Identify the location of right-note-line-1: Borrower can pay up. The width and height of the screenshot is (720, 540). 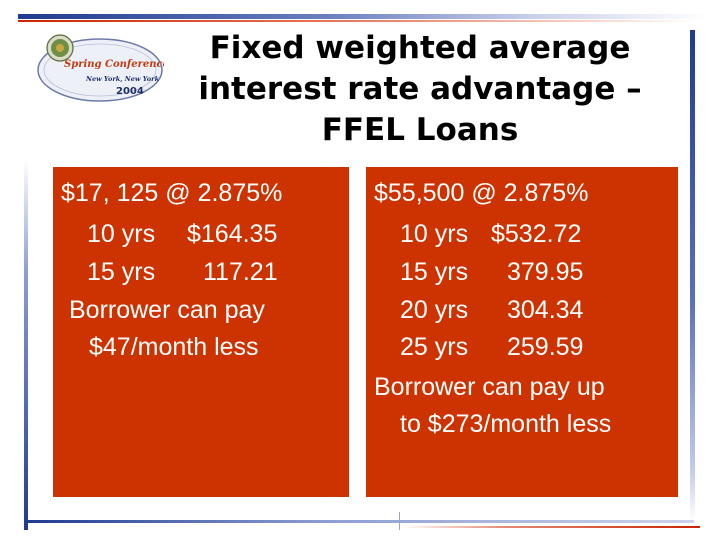
(489, 387).